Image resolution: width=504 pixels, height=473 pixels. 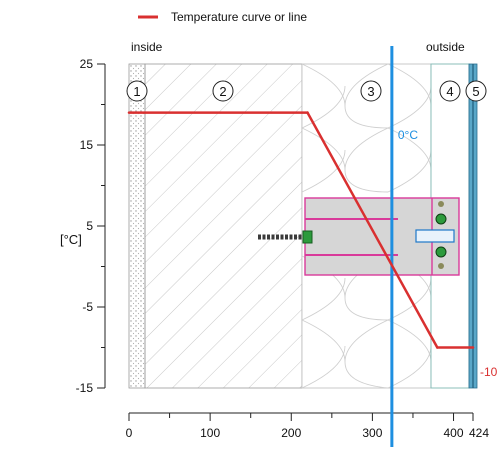 I want to click on zero-line-group: 0°C, so click(x=404, y=246).